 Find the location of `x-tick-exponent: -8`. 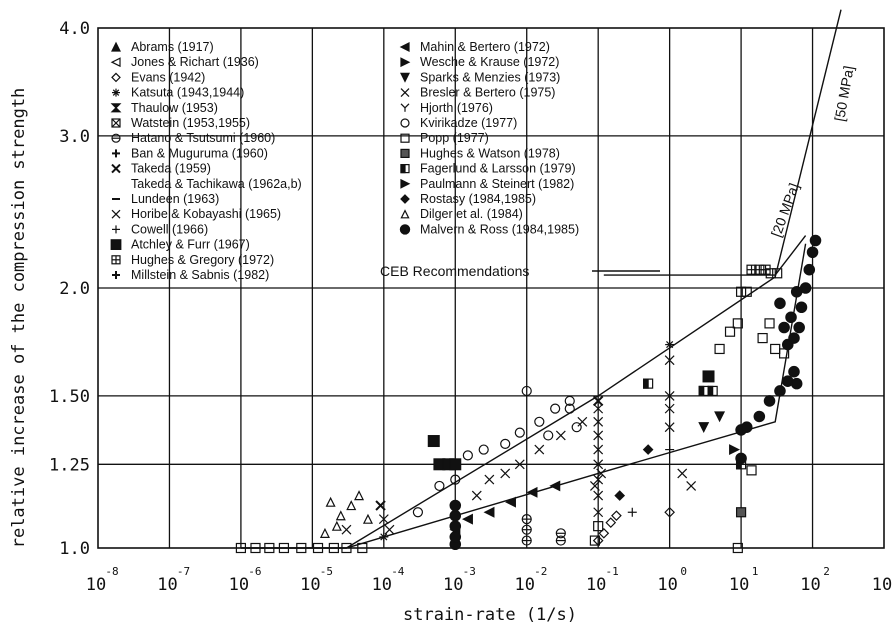

x-tick-exponent: -8 is located at coordinates (111, 571).